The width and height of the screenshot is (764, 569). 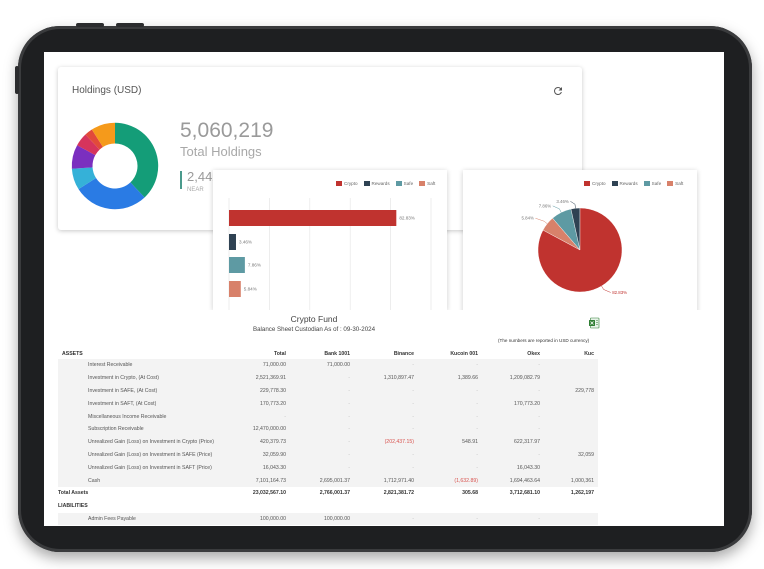 I want to click on section-heading-assets: ASSETS, so click(x=72, y=353).